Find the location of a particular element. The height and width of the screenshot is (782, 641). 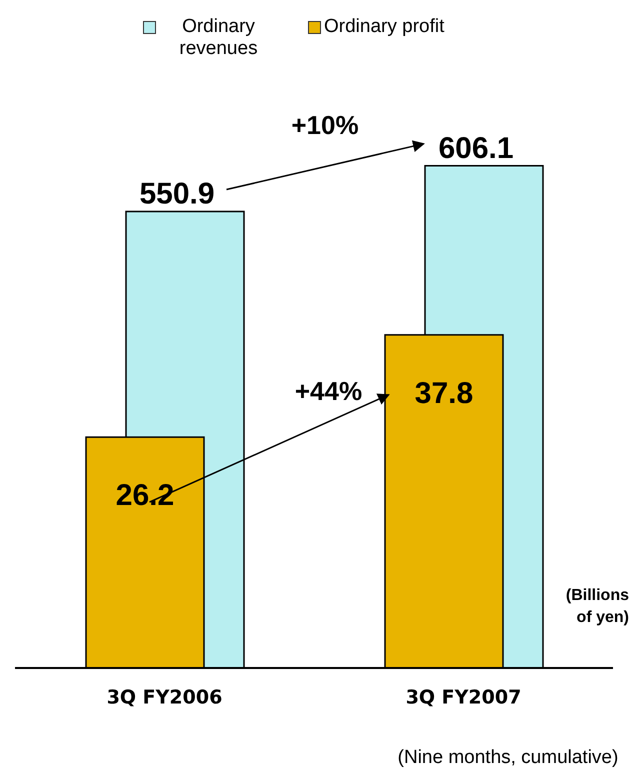

legend-label: Ordinary revenues is located at coordinates (218, 38).